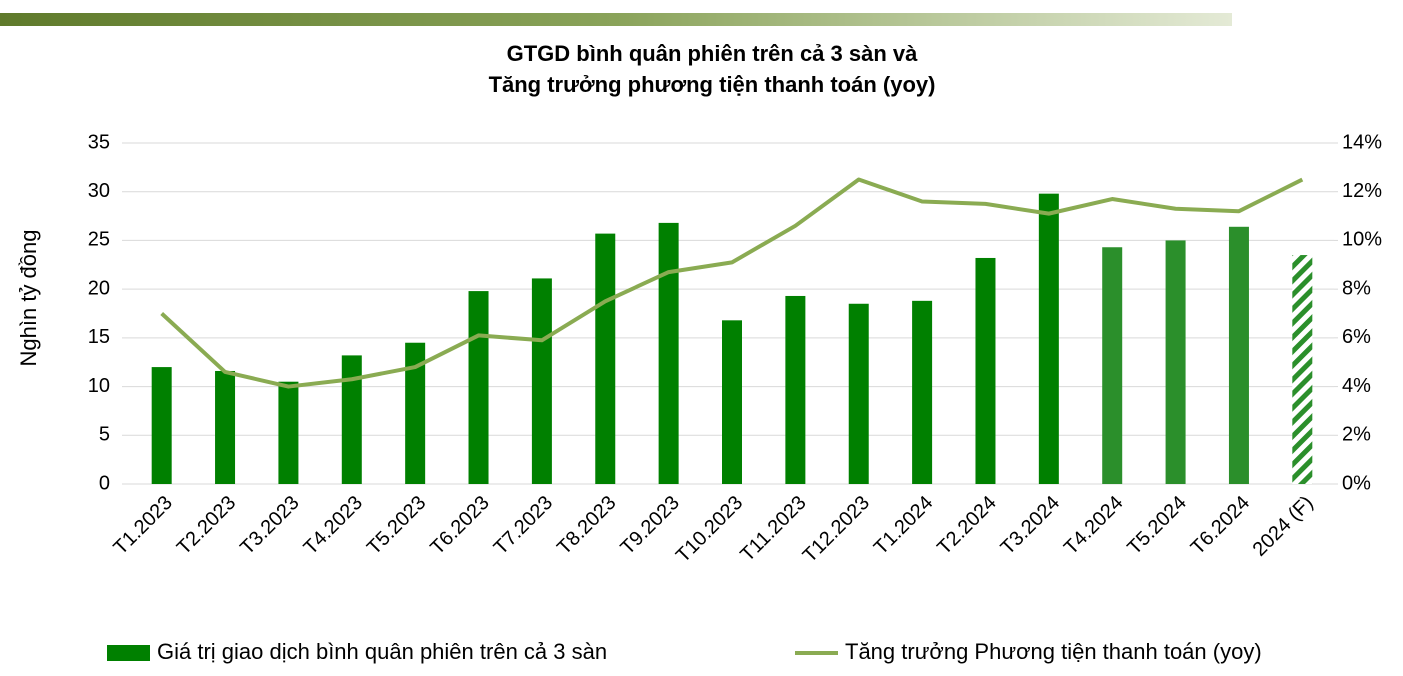 This screenshot has height=676, width=1403. What do you see at coordinates (128, 653) in the screenshot?
I see `legend-swatch` at bounding box center [128, 653].